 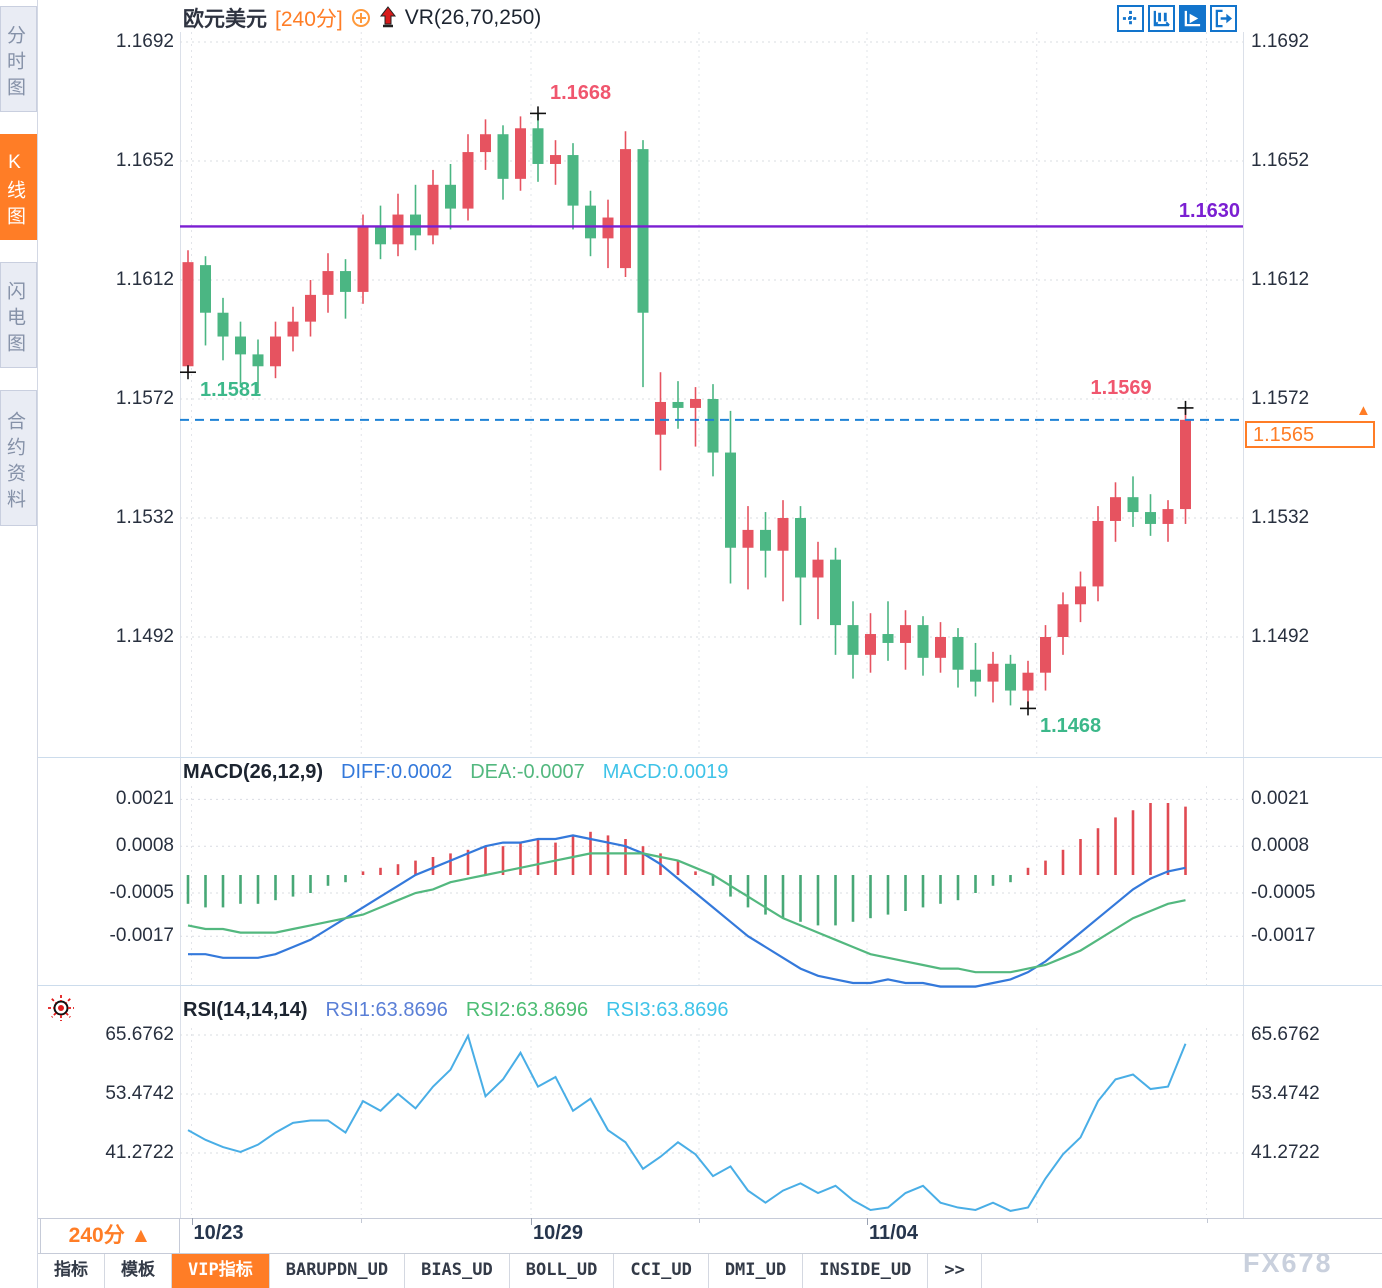 I want to click on main-macd-separator, so click(x=710, y=757).